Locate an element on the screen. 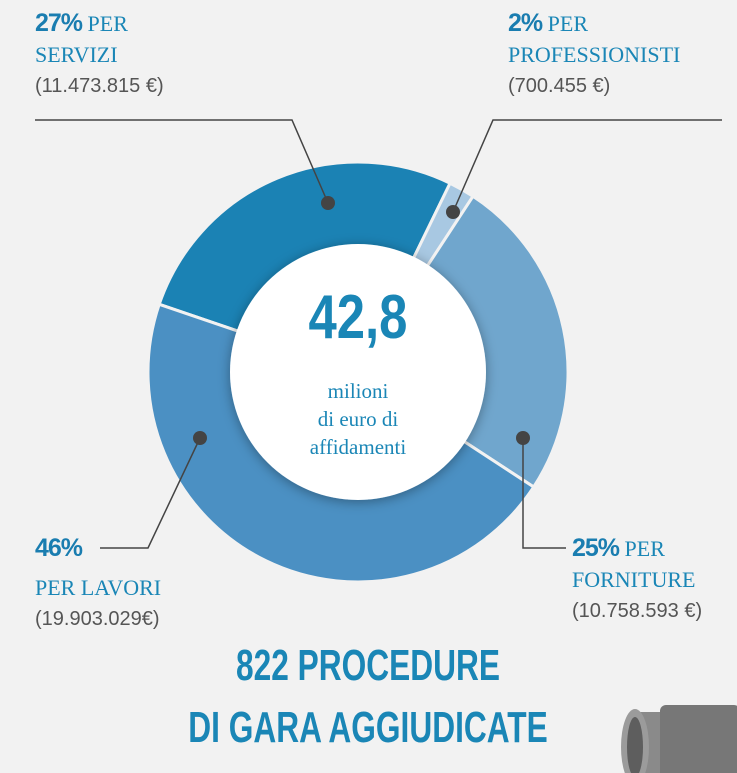 The width and height of the screenshot is (737, 773). slice-percent: 25% is located at coordinates (596, 548).